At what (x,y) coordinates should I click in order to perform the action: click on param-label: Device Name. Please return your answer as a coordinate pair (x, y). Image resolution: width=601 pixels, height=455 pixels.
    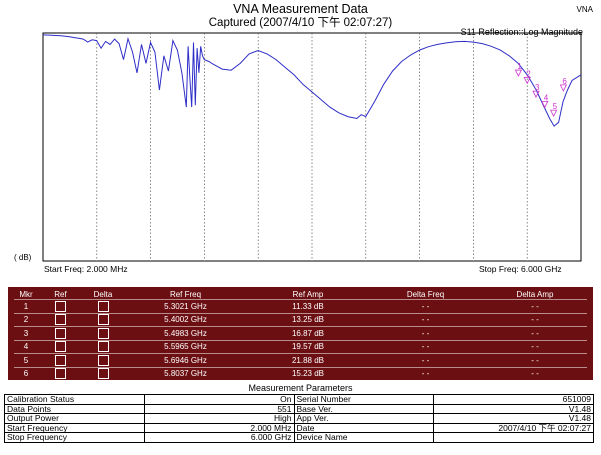
    Looking at the image, I should click on (364, 437).